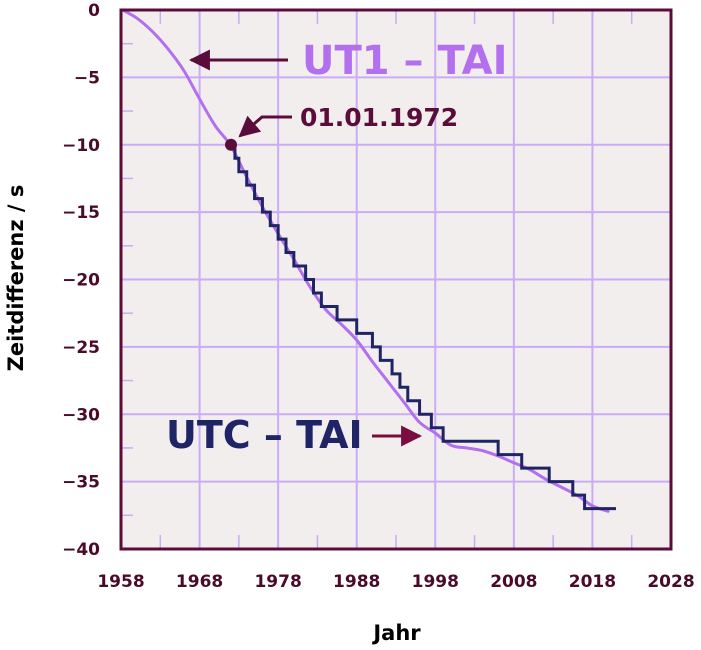 The height and width of the screenshot is (650, 701). I want to click on x-tick-label-2008: 2008, so click(513, 582).